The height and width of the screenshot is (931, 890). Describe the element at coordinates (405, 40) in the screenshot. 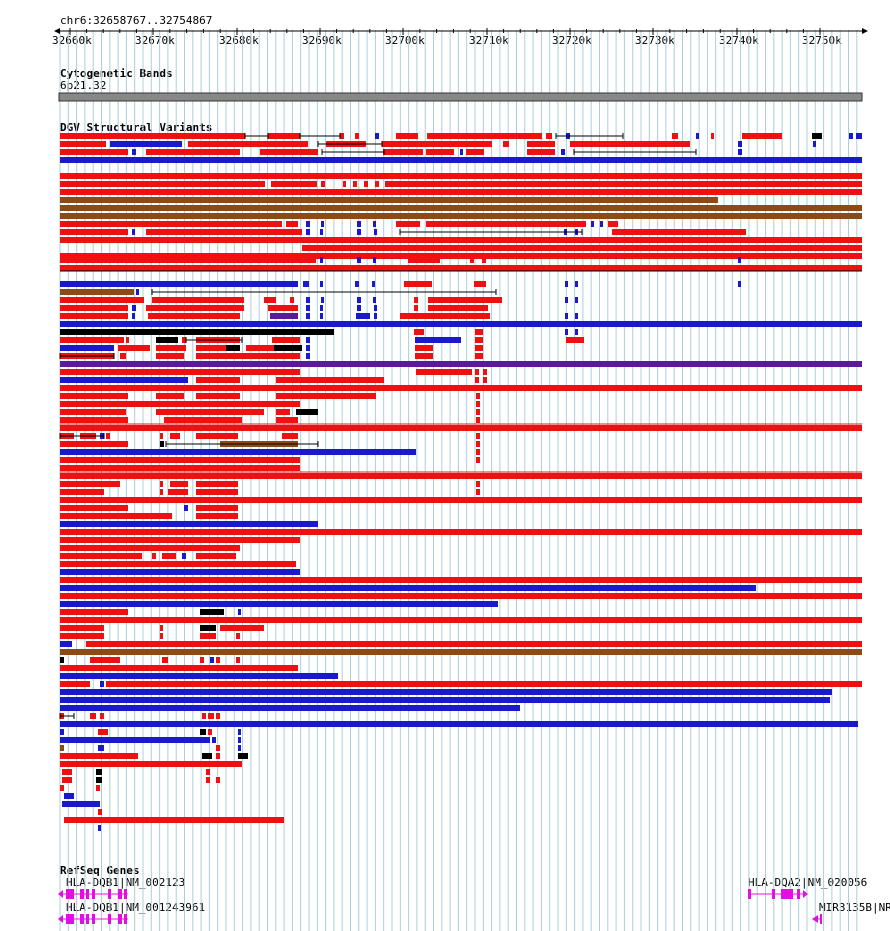

I see `ruler-tick-label: 32700k` at that location.